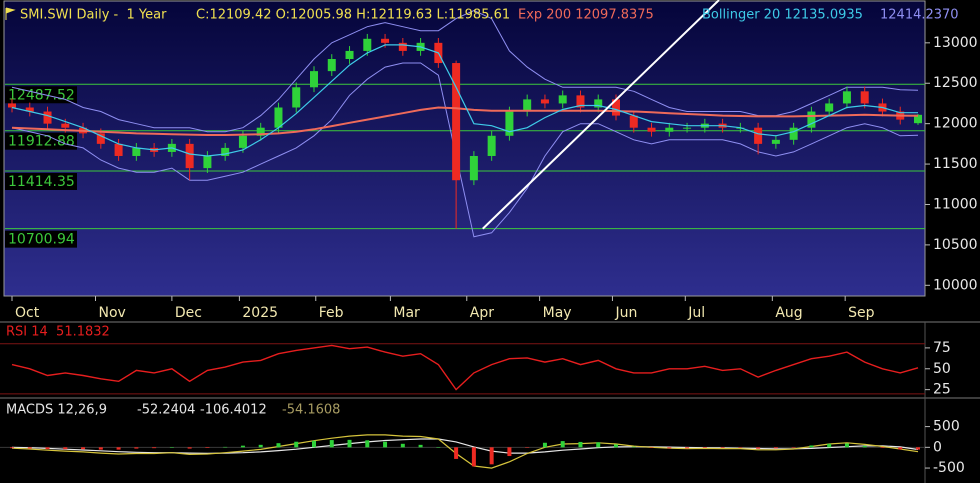  What do you see at coordinates (465, 451) in the screenshot?
I see `macd-line` at bounding box center [465, 451].